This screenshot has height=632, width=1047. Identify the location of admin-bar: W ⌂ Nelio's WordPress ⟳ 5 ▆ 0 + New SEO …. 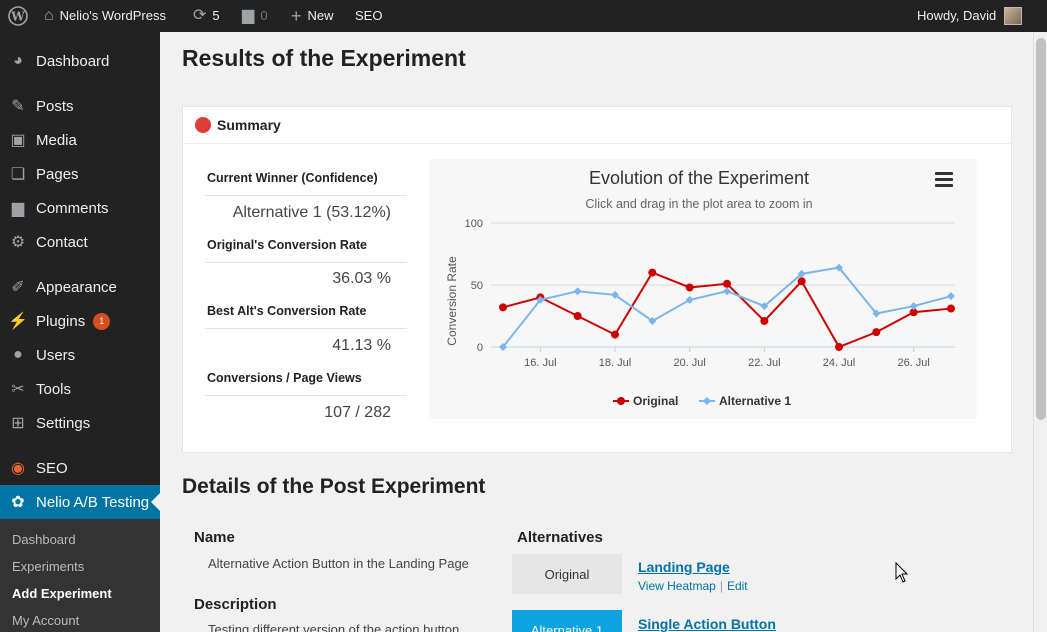
(523, 16).